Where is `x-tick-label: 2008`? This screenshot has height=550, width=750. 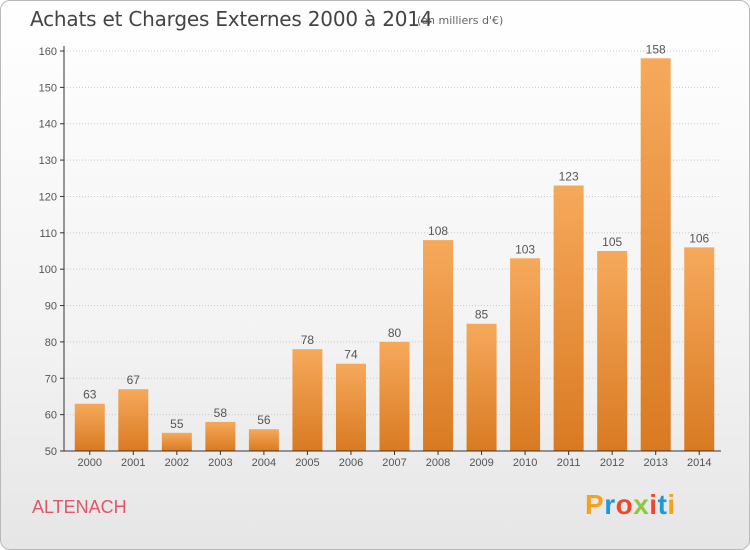
x-tick-label: 2008 is located at coordinates (438, 463).